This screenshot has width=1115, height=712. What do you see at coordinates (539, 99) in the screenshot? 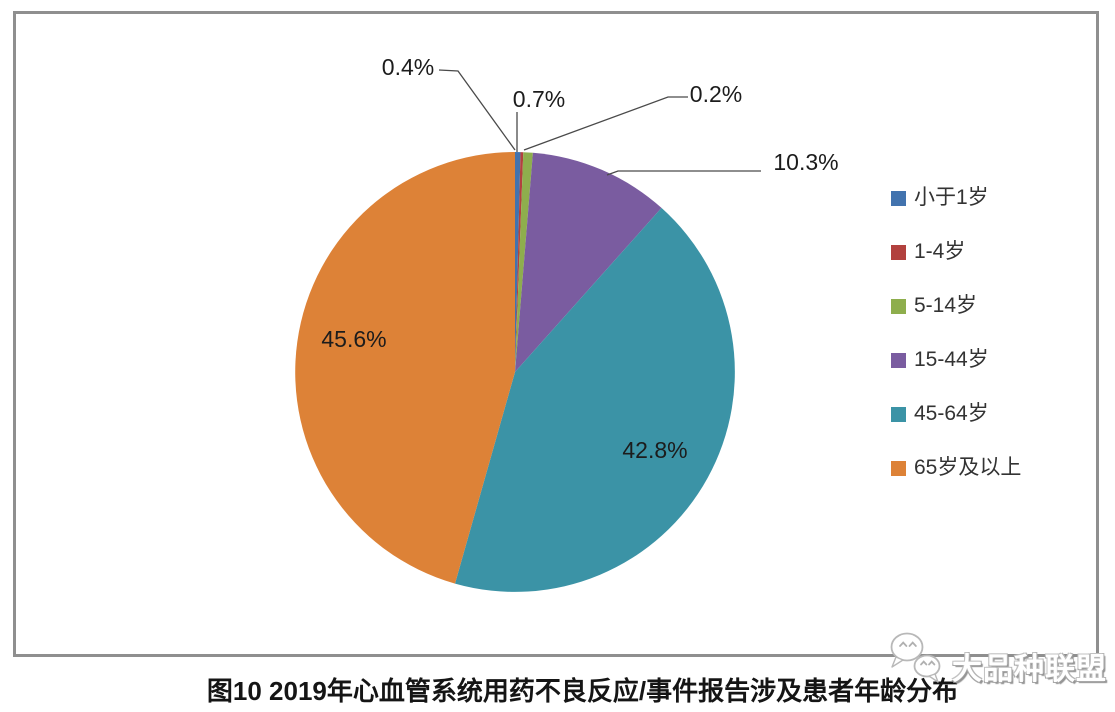
I see `slice-label: 0.7%` at bounding box center [539, 99].